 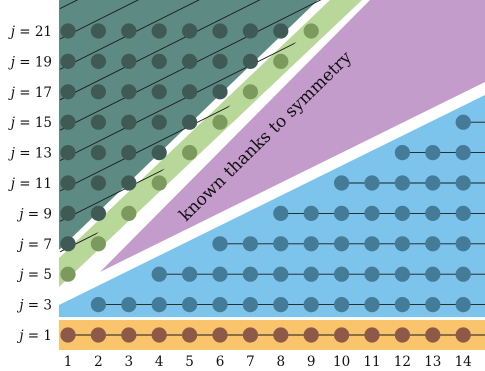 I want to click on y-tick-label: j = 15, so click(x=30, y=123).